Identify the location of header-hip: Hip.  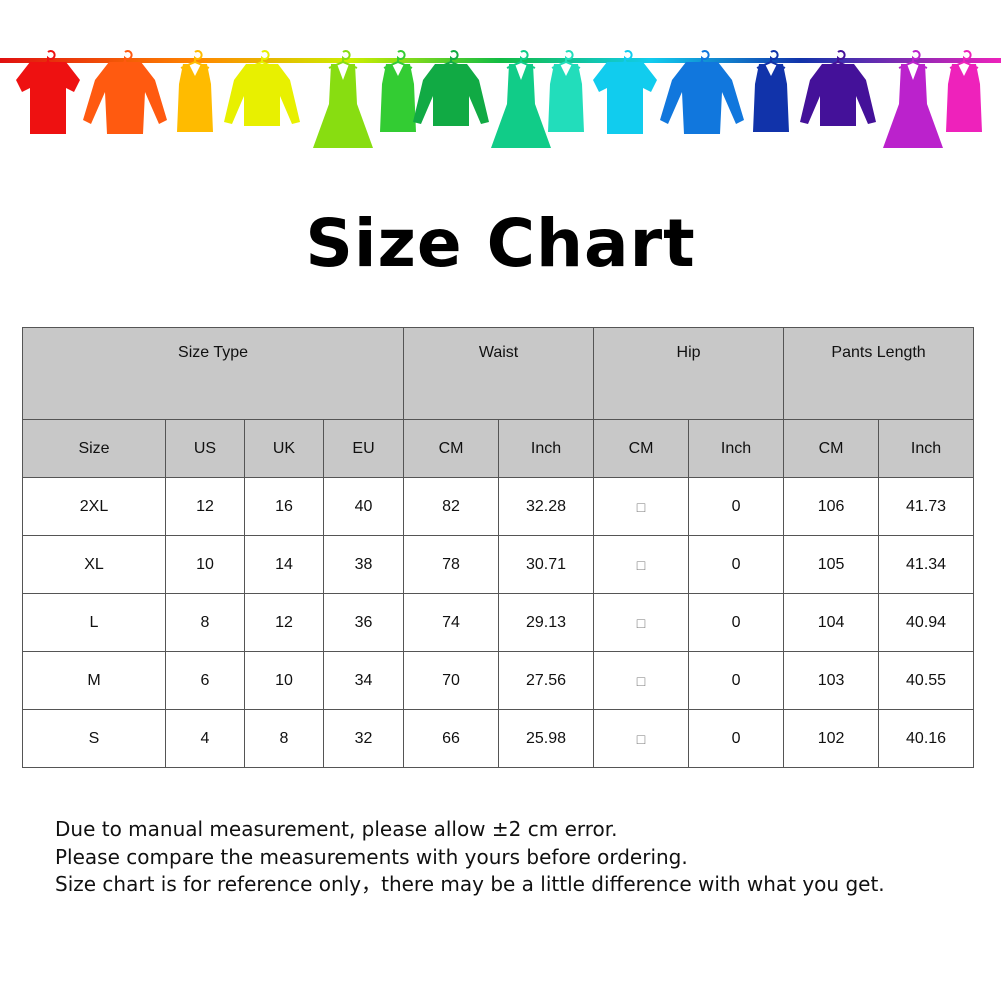
(689, 373).